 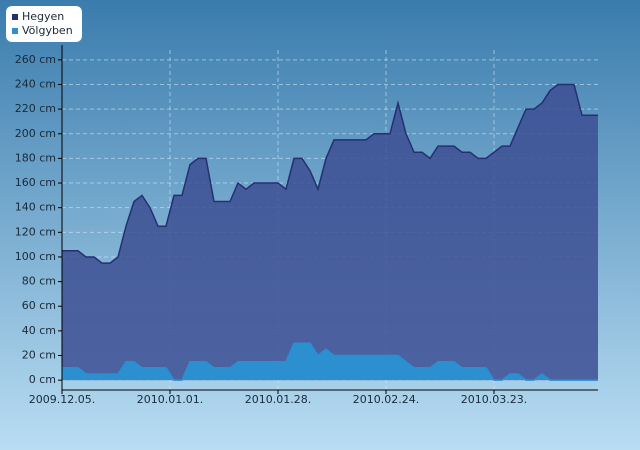 I want to click on y-tick-label: 140 cm, so click(x=35, y=207).